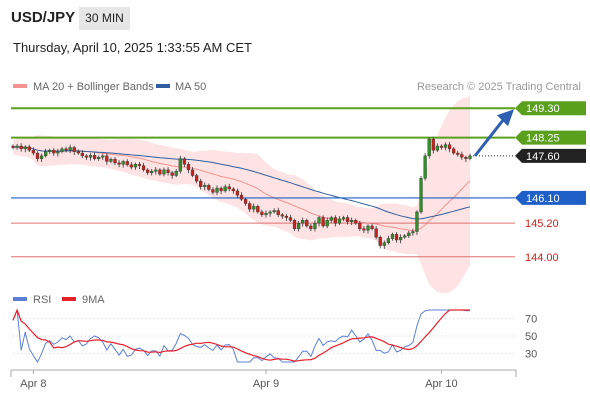  I want to click on projection-arrow-head, so click(505, 118).